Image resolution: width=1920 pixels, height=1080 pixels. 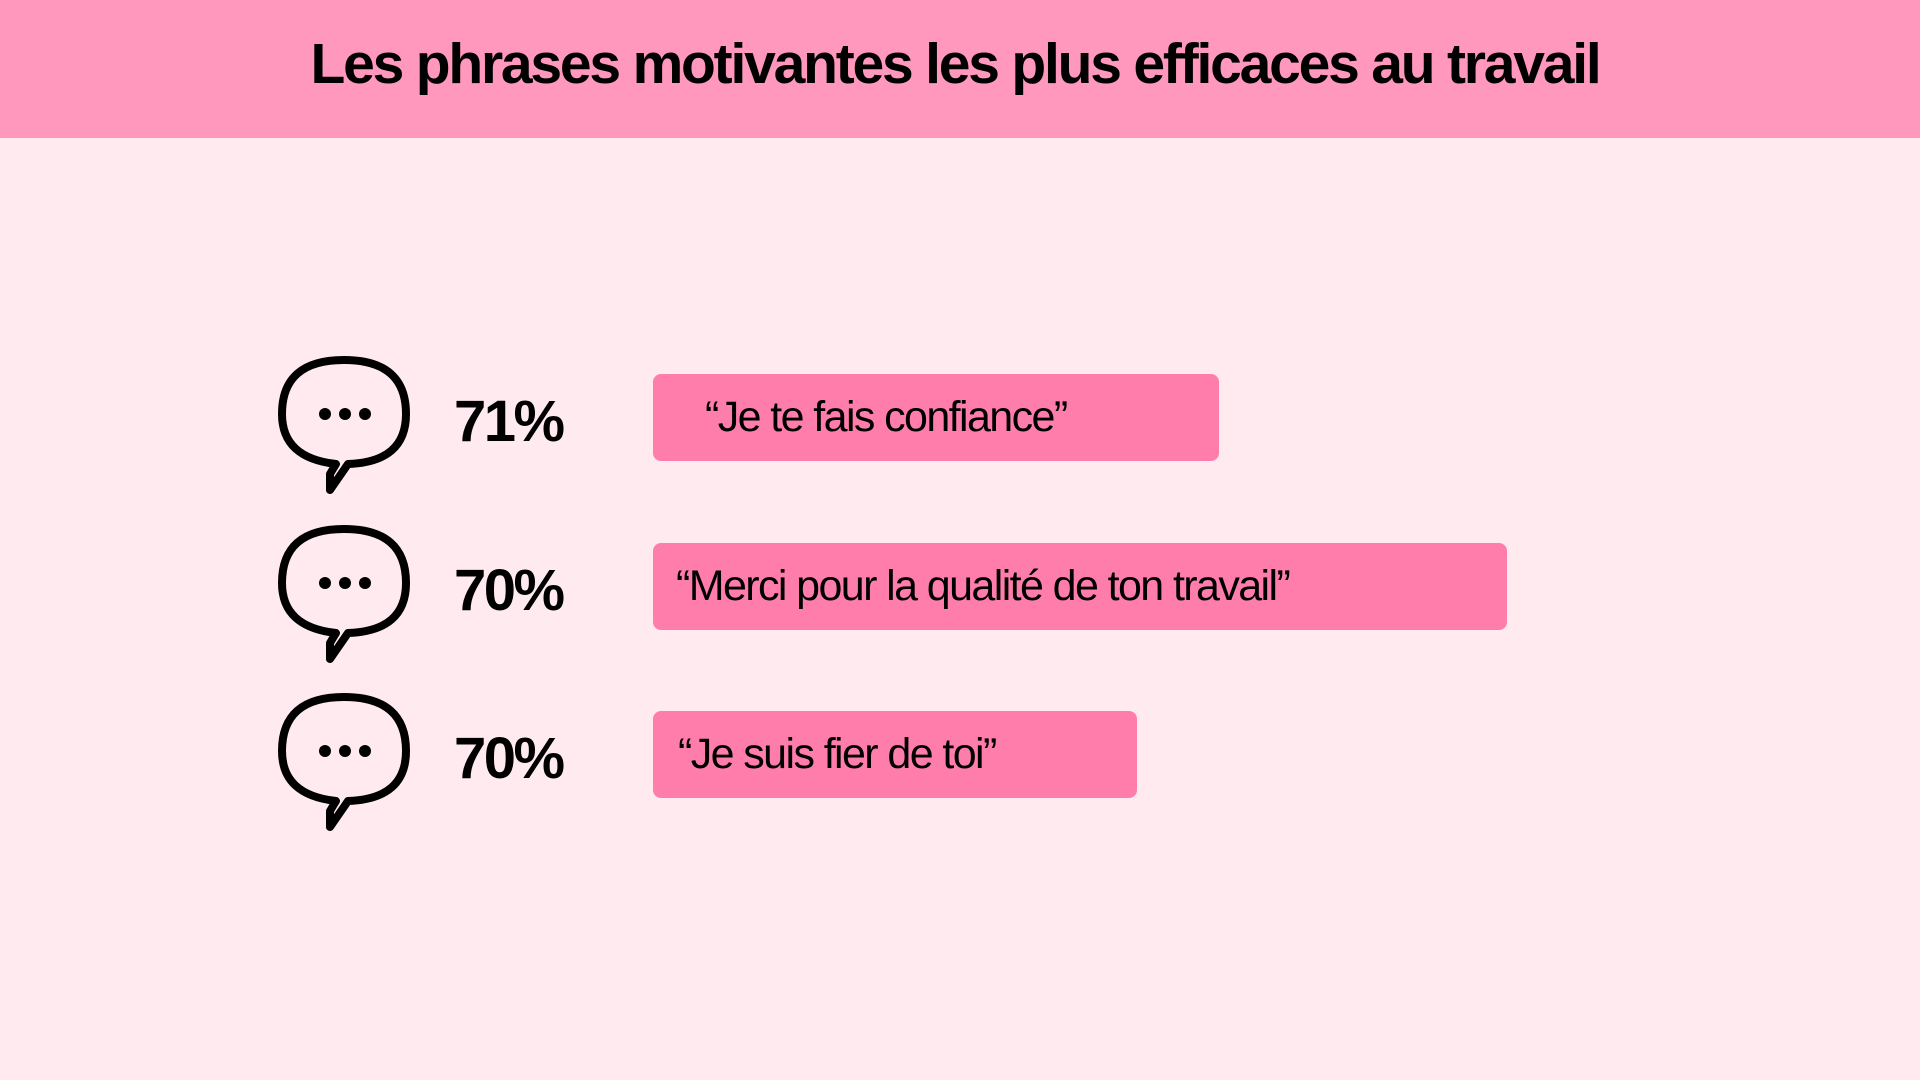 I want to click on phrase-text: “Je te fais confiance”, so click(x=886, y=417).